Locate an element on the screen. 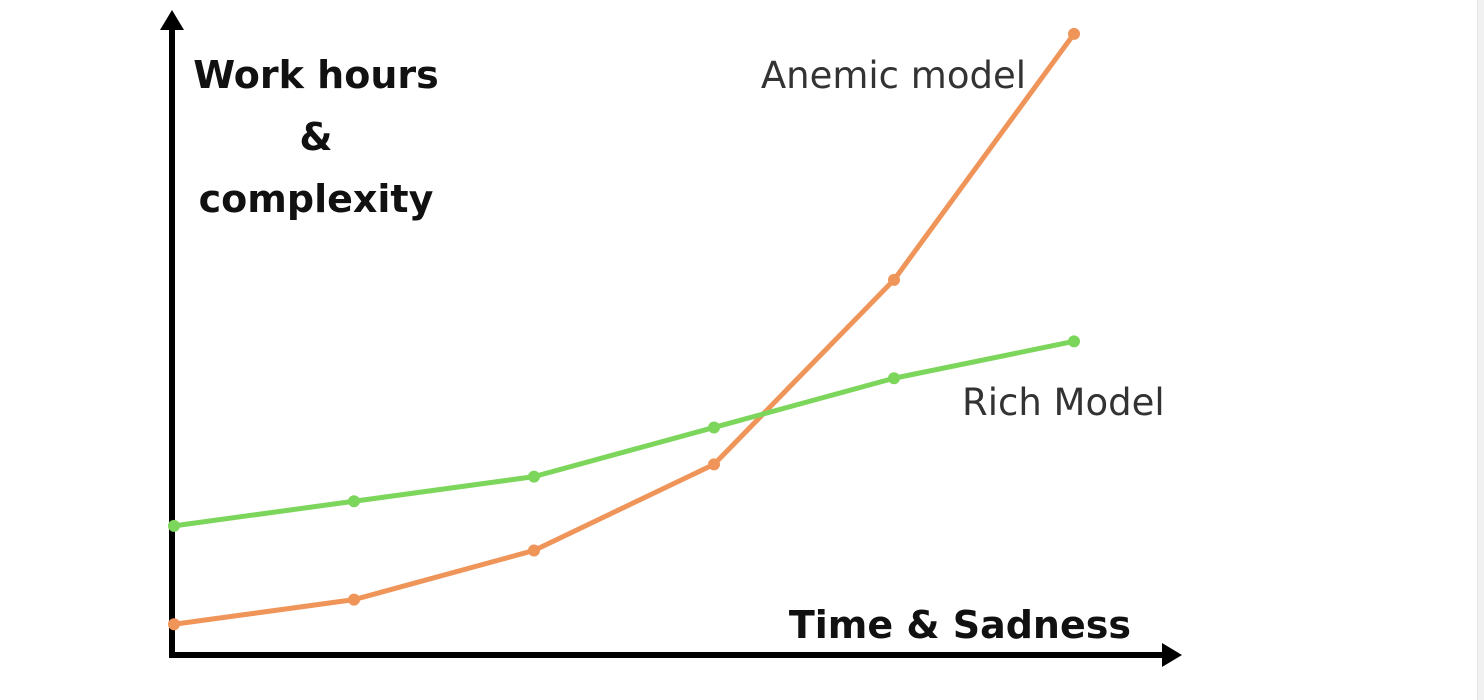 Image resolution: width=1484 pixels, height=700 pixels. series-label-rich-model: Rich Model is located at coordinates (1063, 402).